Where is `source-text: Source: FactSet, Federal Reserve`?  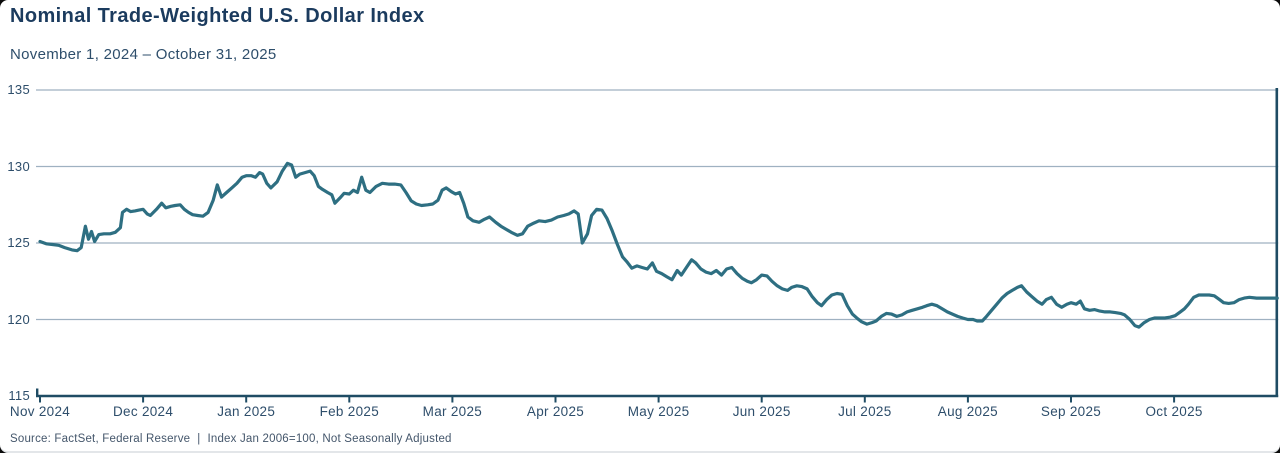
source-text: Source: FactSet, Federal Reserve is located at coordinates (100, 439).